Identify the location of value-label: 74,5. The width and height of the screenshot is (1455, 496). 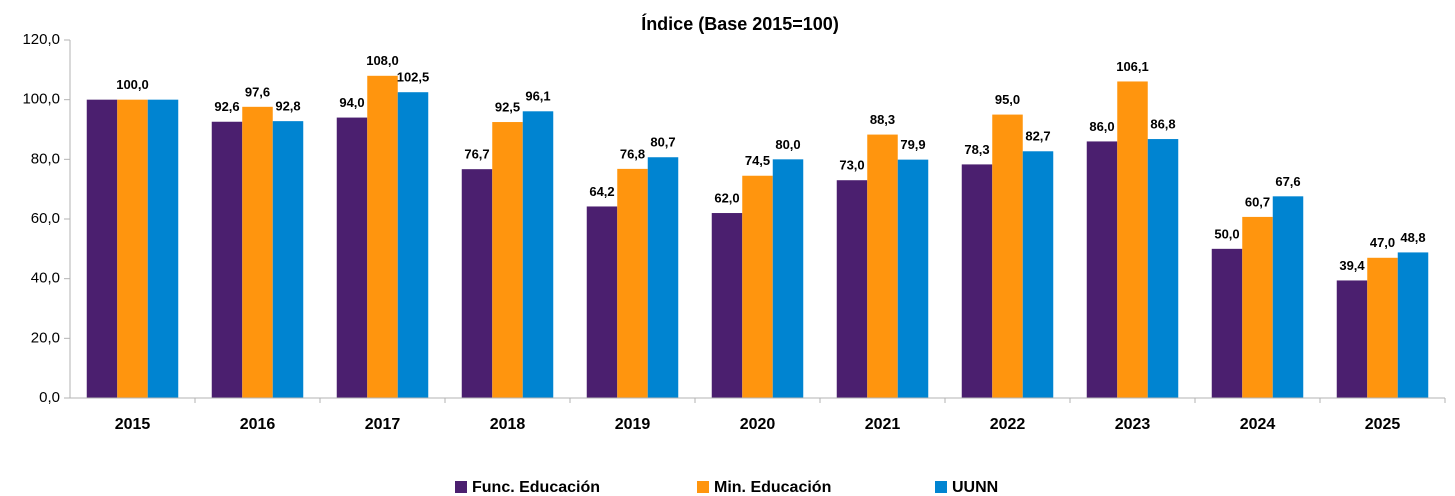
(757, 160).